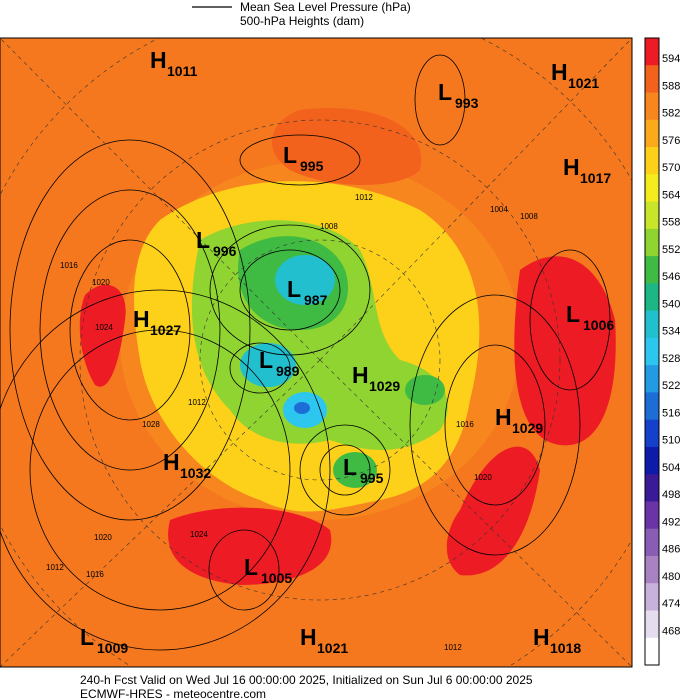 The width and height of the screenshot is (681, 700). I want to click on colorbar-label: 540, so click(671, 304).